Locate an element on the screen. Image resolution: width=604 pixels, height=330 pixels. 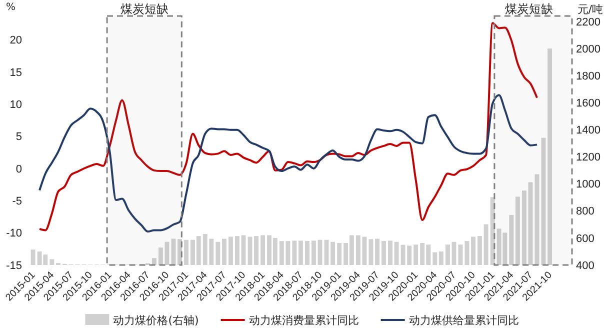
y-tick-label: 0 is located at coordinates (19, 169).